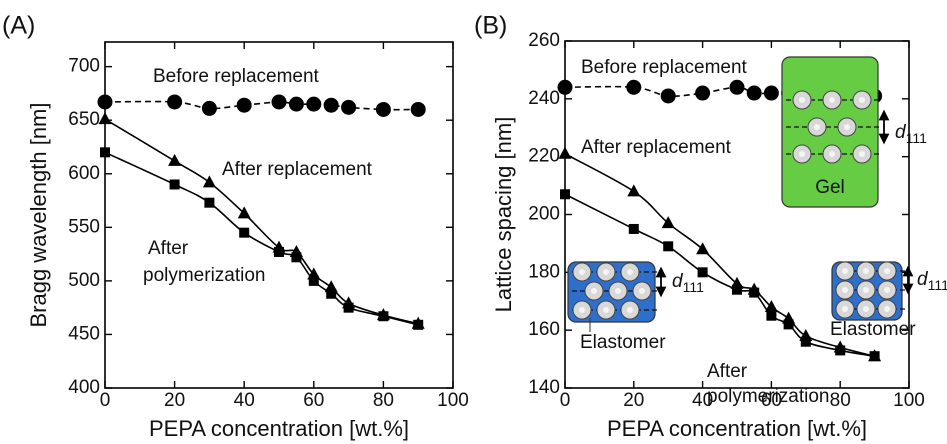 The height and width of the screenshot is (444, 947). What do you see at coordinates (84, 66) in the screenshot?
I see `y-tick-label: 700` at bounding box center [84, 66].